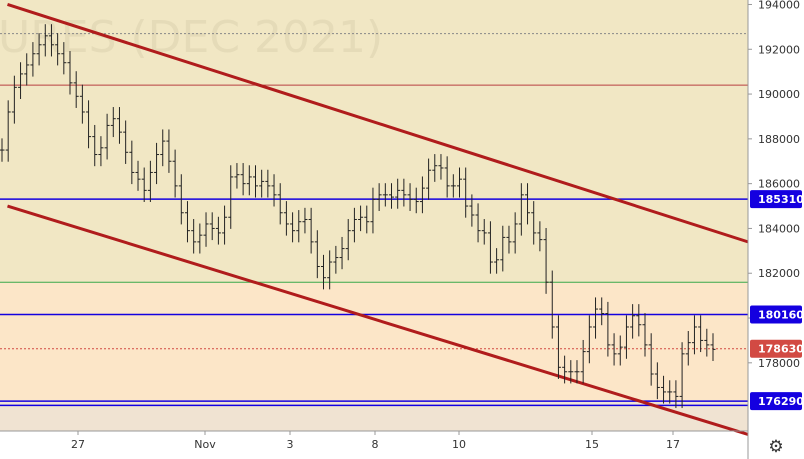 This screenshot has height=459, width=804. What do you see at coordinates (776, 447) in the screenshot?
I see `gear-icon: ⚙` at bounding box center [776, 447].